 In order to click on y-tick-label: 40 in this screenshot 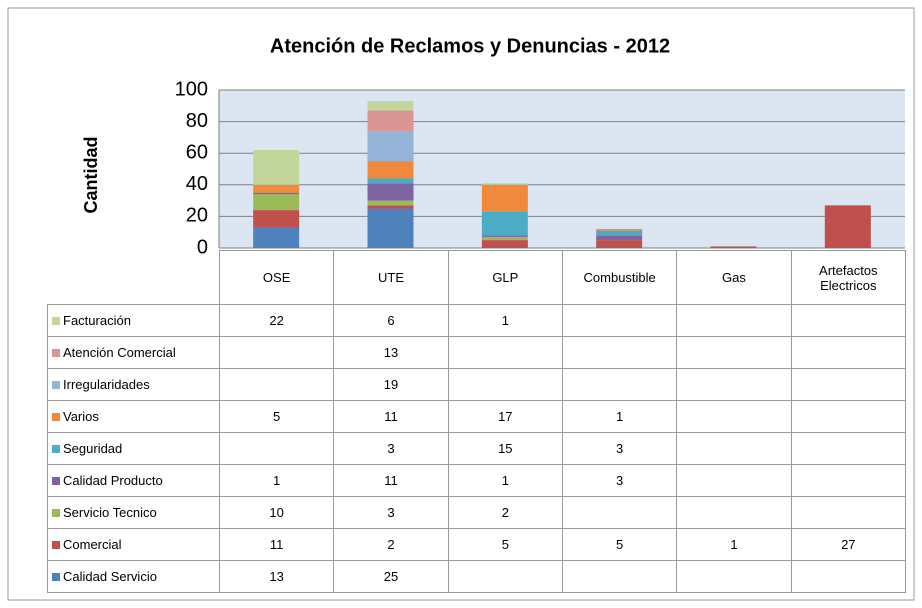, I will do `click(197, 184)`.